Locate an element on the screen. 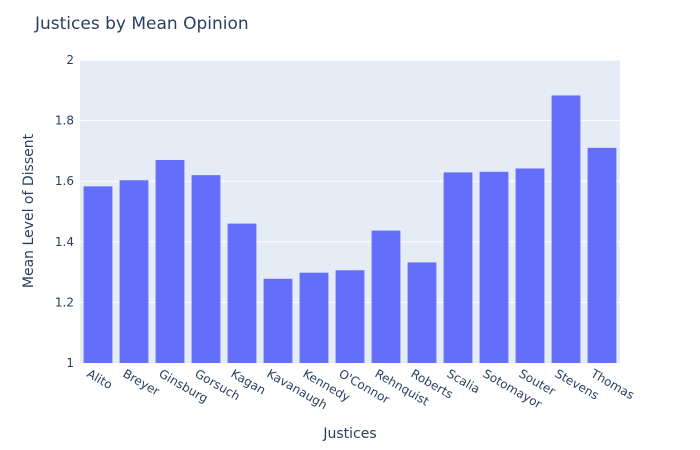 The image size is (700, 450). y-tick-label: 1.8 is located at coordinates (64, 121).